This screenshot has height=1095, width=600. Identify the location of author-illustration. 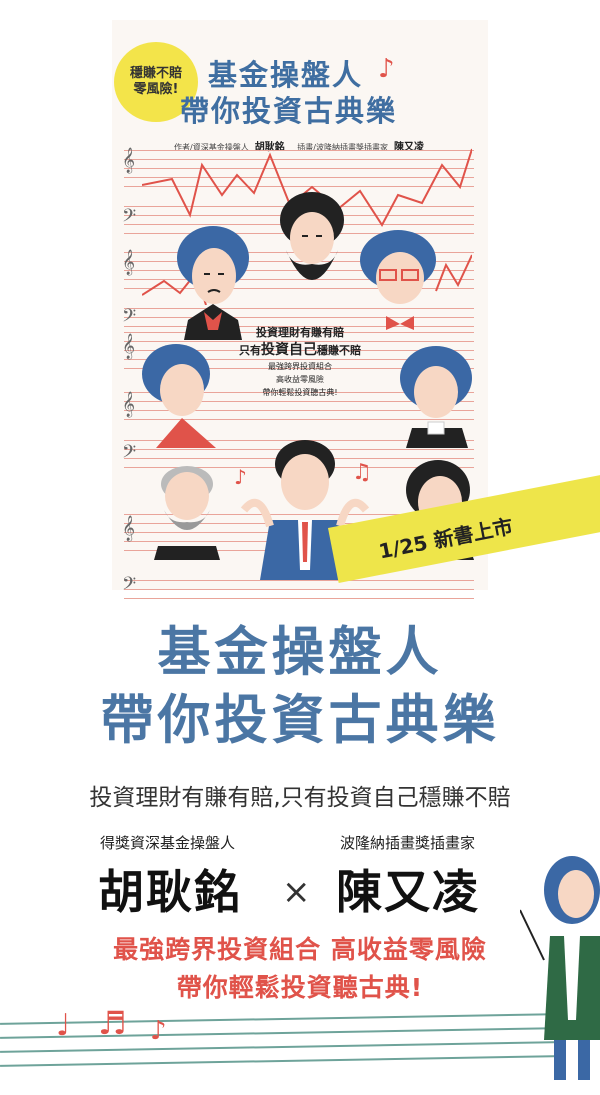
(305, 510).